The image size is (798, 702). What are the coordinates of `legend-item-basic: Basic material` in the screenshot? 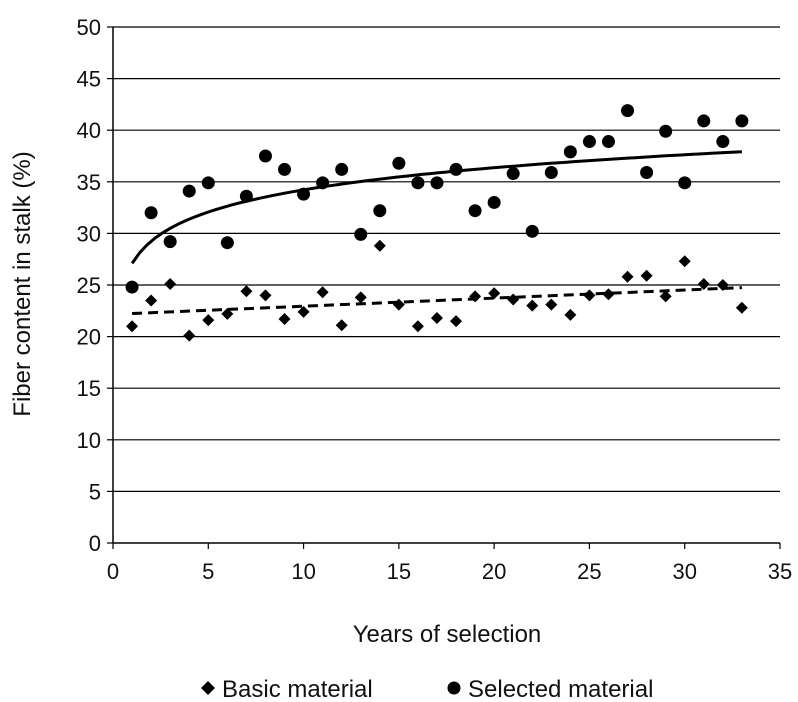 It's located at (287, 689).